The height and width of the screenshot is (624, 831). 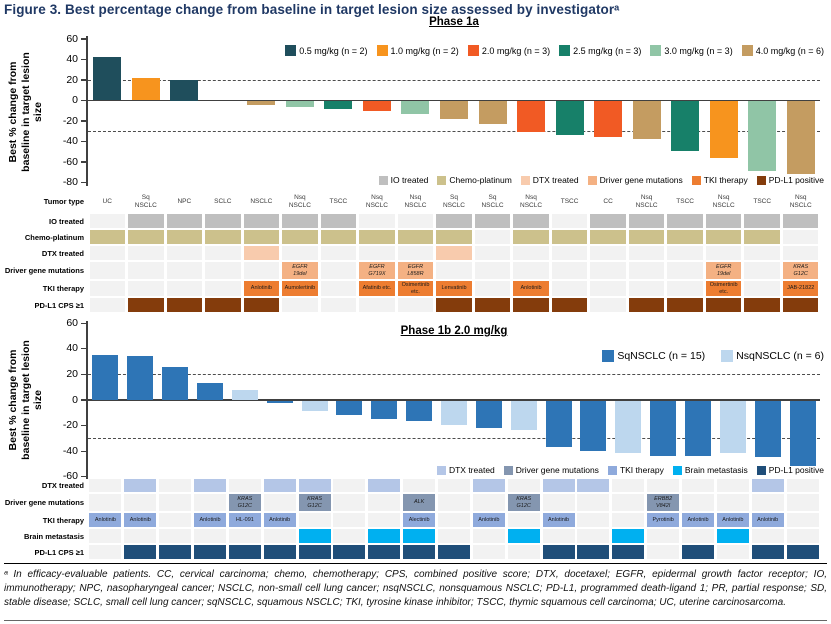 What do you see at coordinates (83, 400) in the screenshot?
I see `y-tick-mark` at bounding box center [83, 400].